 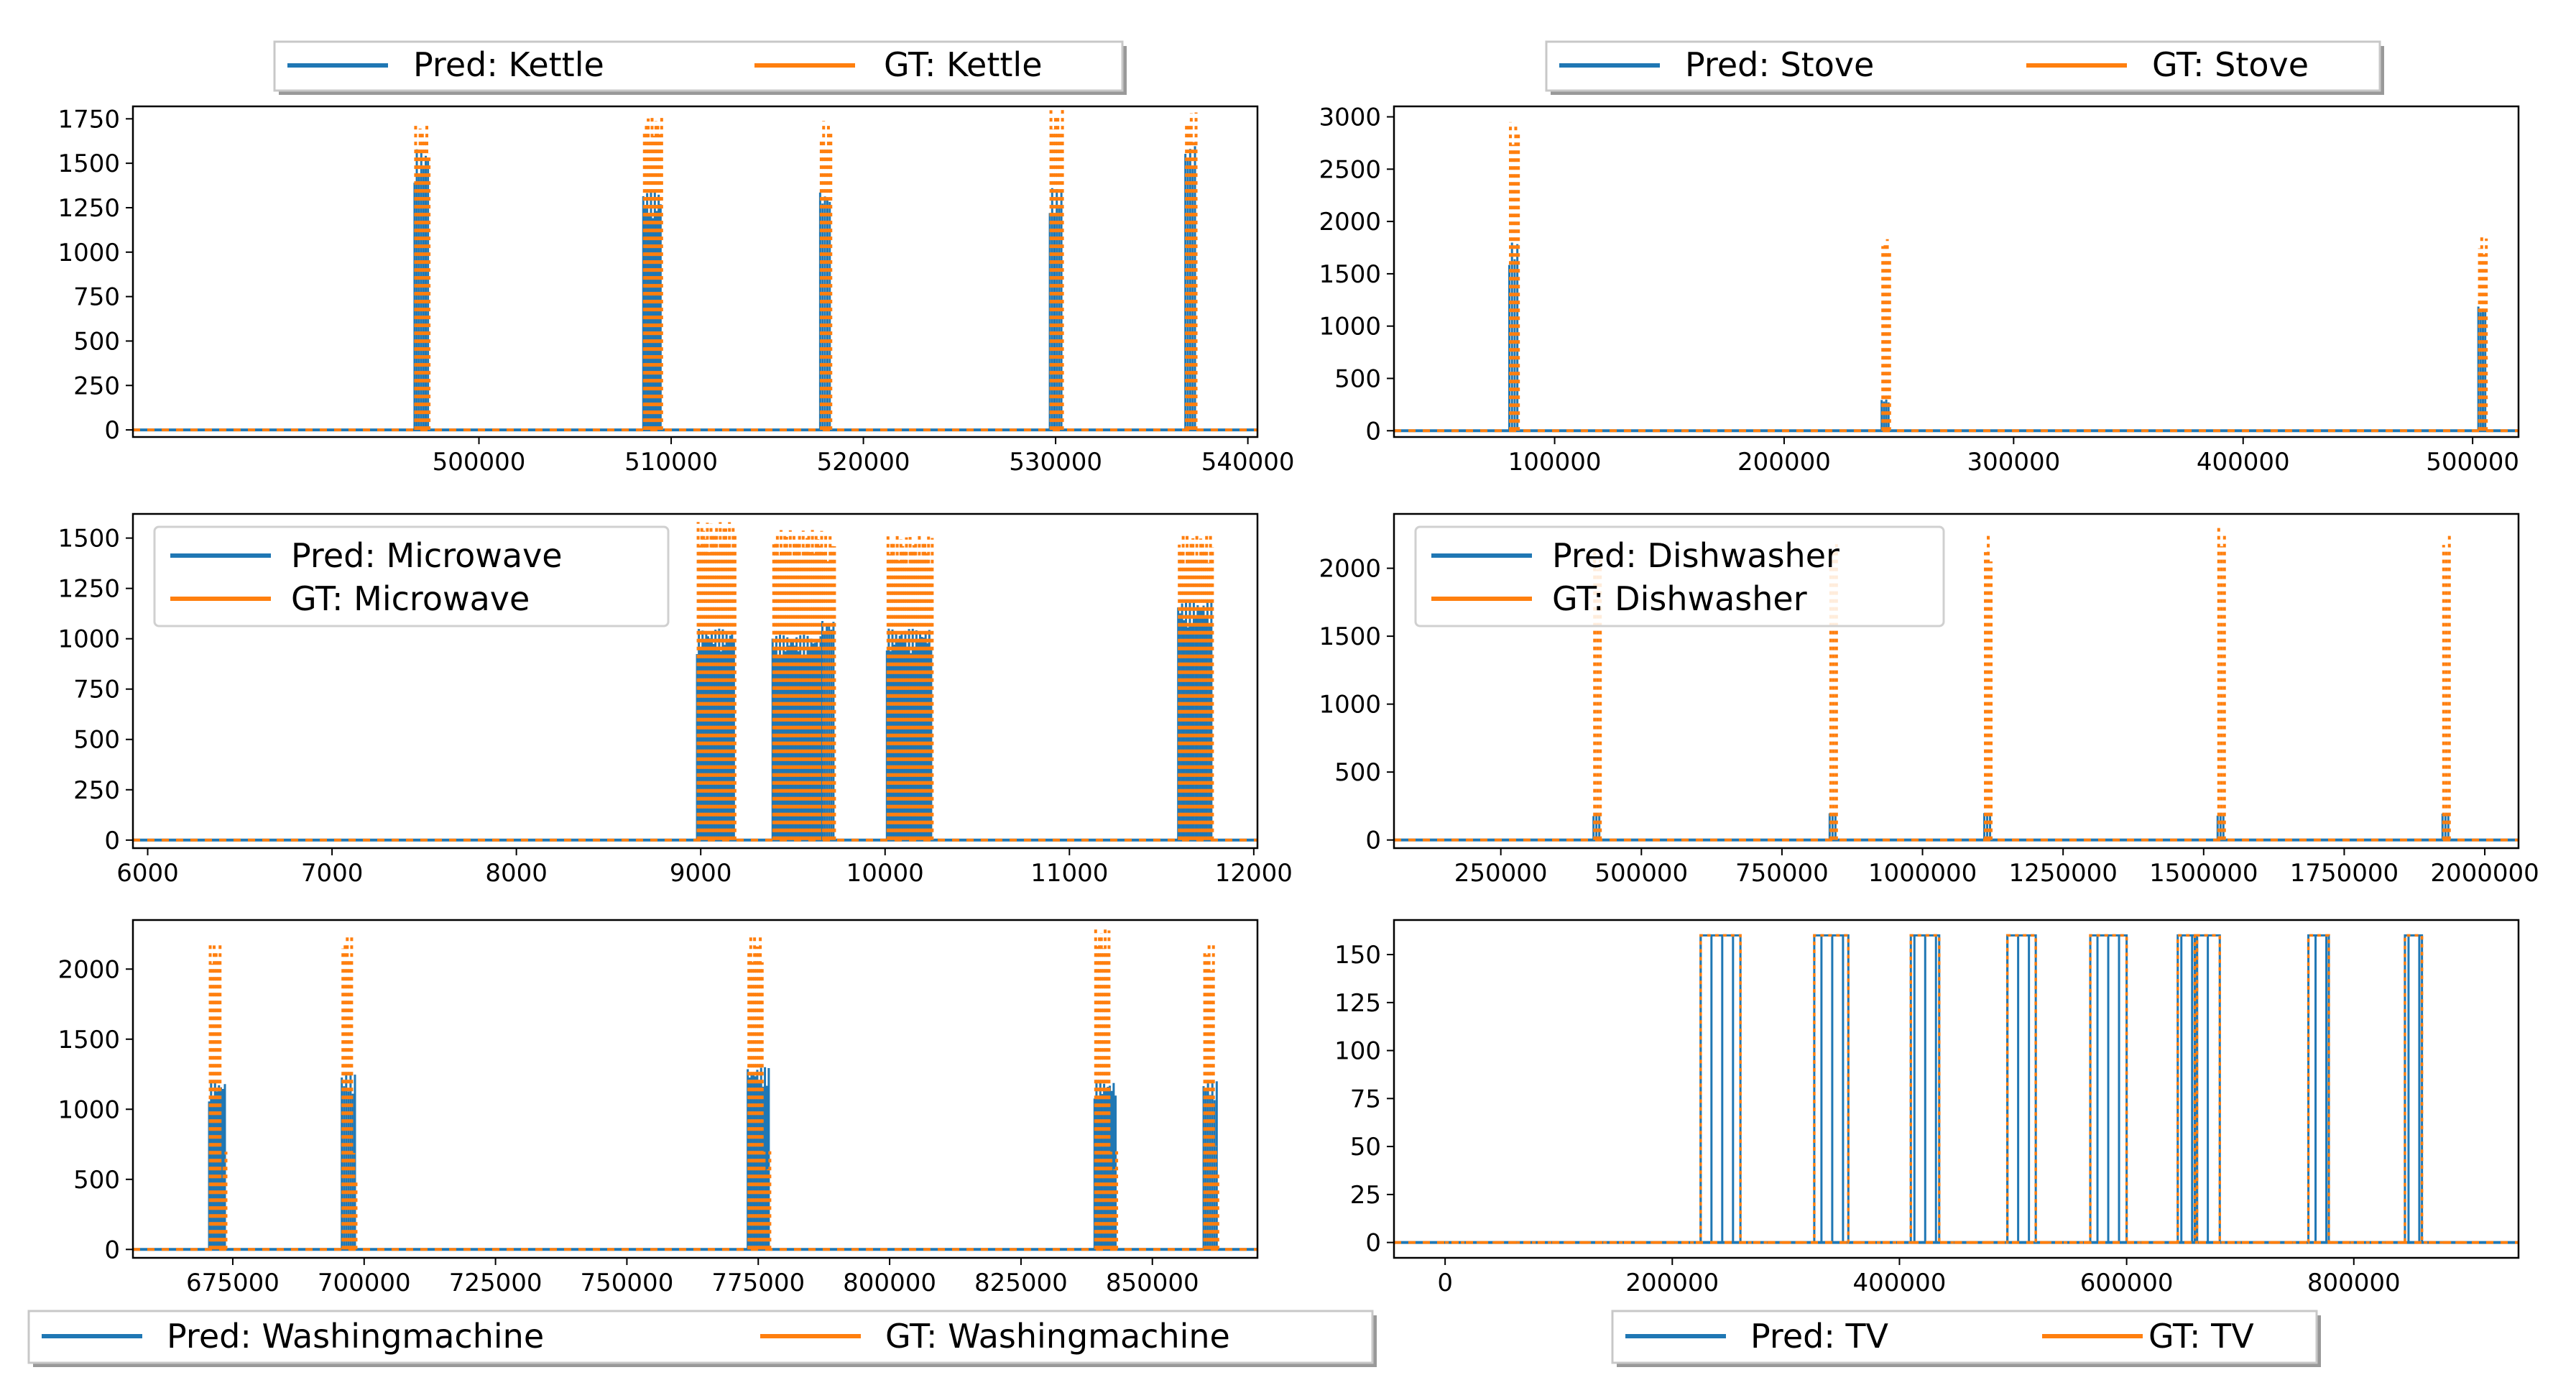 What do you see at coordinates (1966, 1338) in the screenshot?
I see `legend-tv: Pred: TV GT: TV` at bounding box center [1966, 1338].